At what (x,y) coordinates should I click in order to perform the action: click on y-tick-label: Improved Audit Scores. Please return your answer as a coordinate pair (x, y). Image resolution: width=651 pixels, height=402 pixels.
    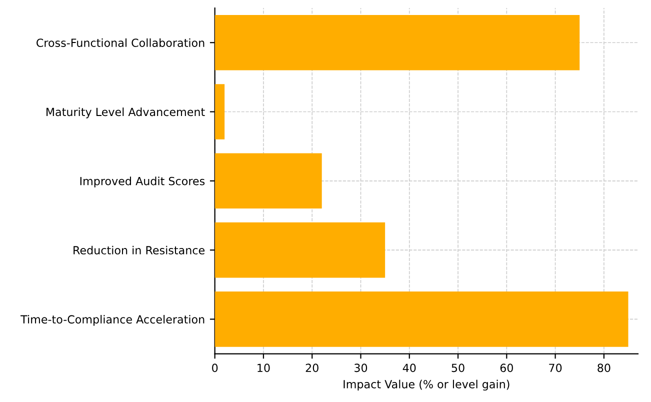
    Looking at the image, I should click on (142, 182).